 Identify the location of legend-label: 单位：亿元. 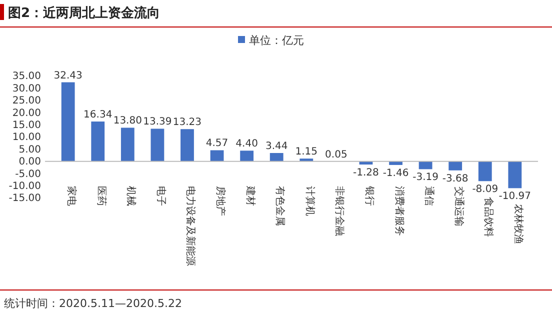
(276, 40).